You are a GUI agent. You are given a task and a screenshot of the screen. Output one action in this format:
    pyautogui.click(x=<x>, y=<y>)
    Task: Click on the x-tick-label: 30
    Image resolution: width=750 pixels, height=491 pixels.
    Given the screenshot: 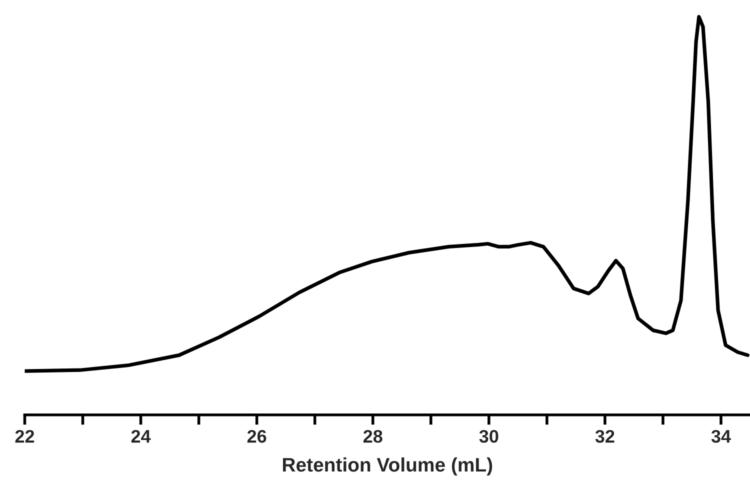 What is the action you would take?
    pyautogui.click(x=488, y=436)
    